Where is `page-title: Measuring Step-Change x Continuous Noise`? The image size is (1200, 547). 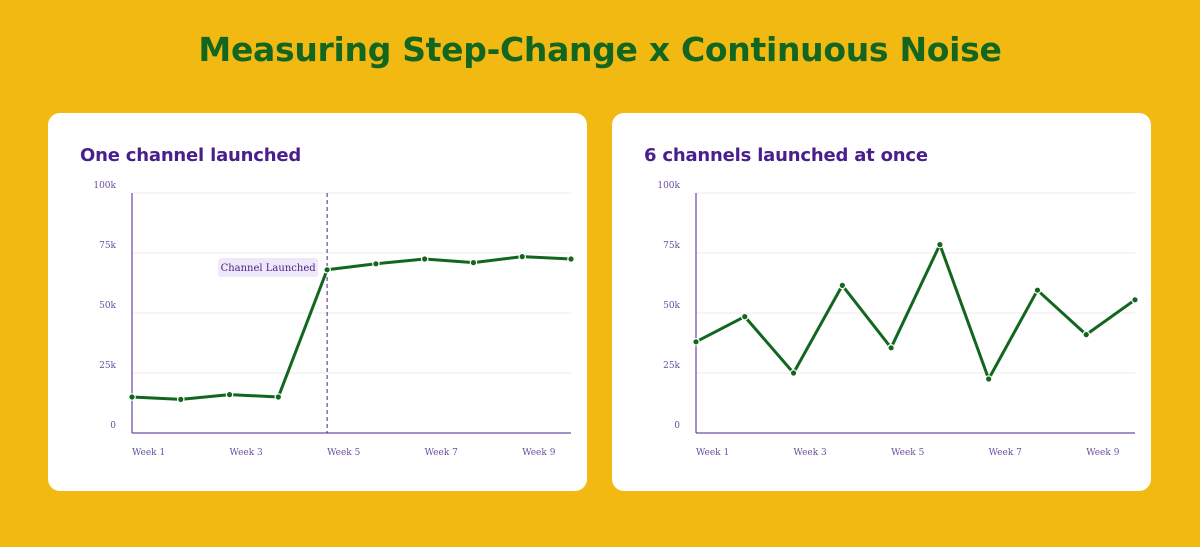
page-title: Measuring Step-Change x Continuous Noise is located at coordinates (600, 49).